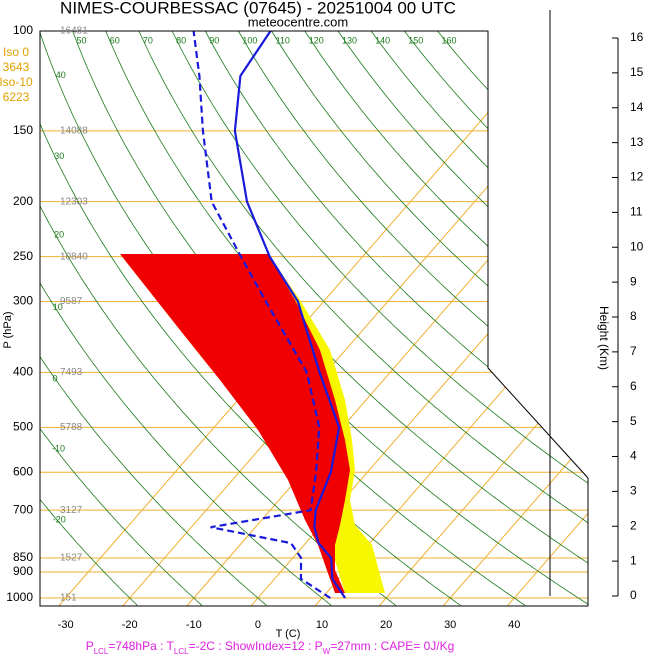  What do you see at coordinates (392, 646) in the screenshot?
I see `footer-part: =27mm : CAPE= 0J/Kg` at bounding box center [392, 646].